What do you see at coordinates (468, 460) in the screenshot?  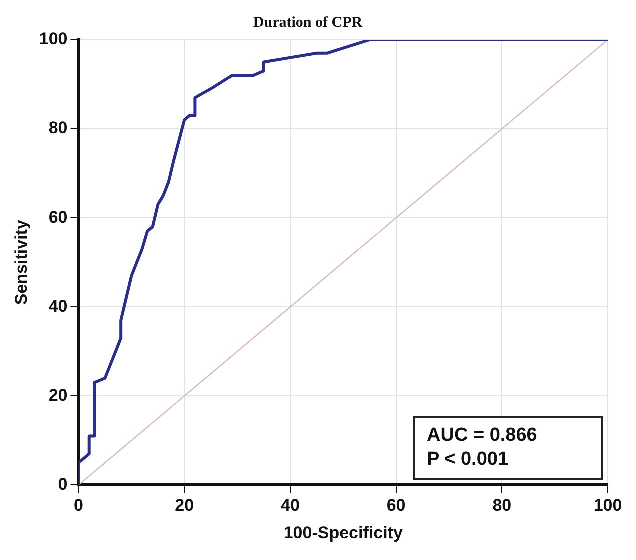 I see `annotation: P < 0.001` at bounding box center [468, 460].